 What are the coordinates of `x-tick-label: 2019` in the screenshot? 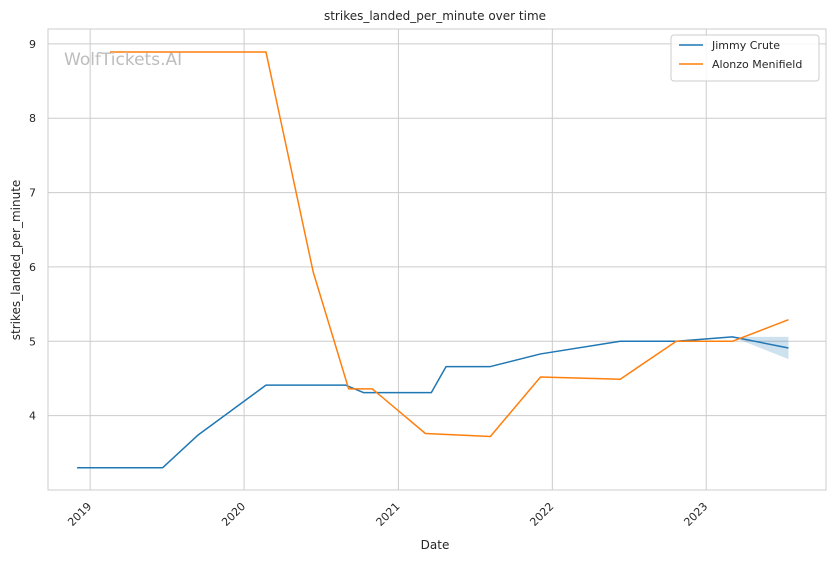 It's located at (79, 514).